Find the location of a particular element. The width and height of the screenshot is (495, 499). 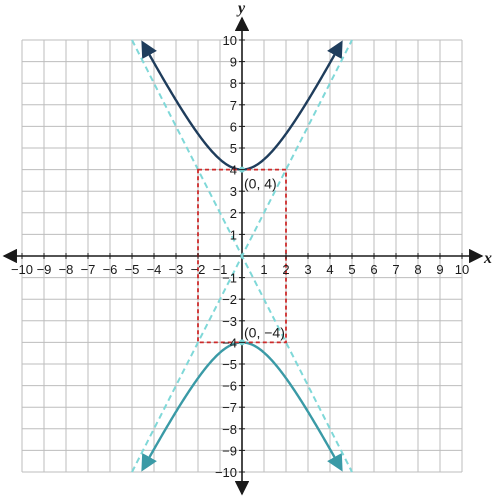

x-tick-label: −6 is located at coordinates (110, 269).